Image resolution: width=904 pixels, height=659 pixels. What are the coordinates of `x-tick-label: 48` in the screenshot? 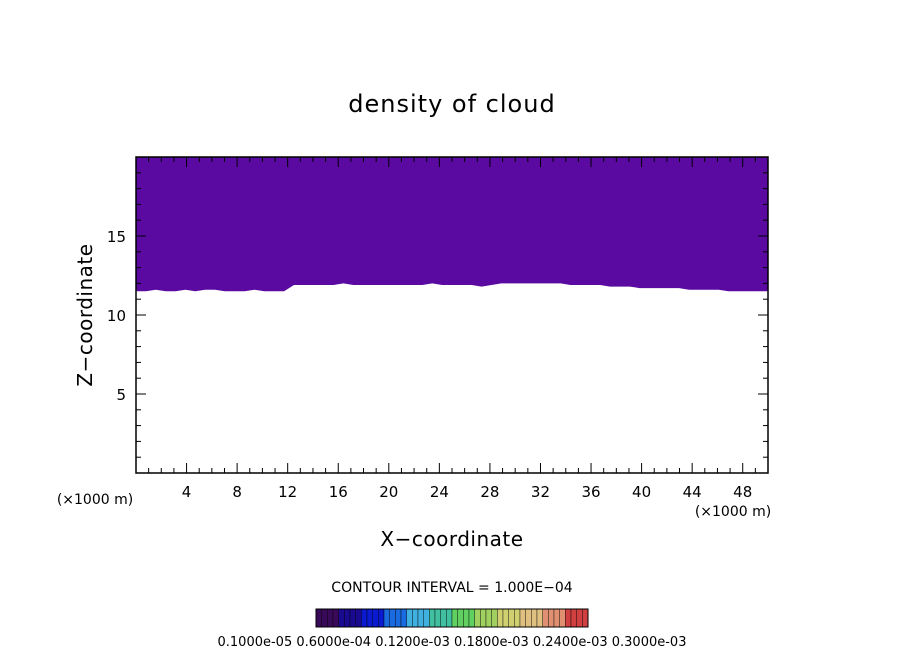 It's located at (742, 492).